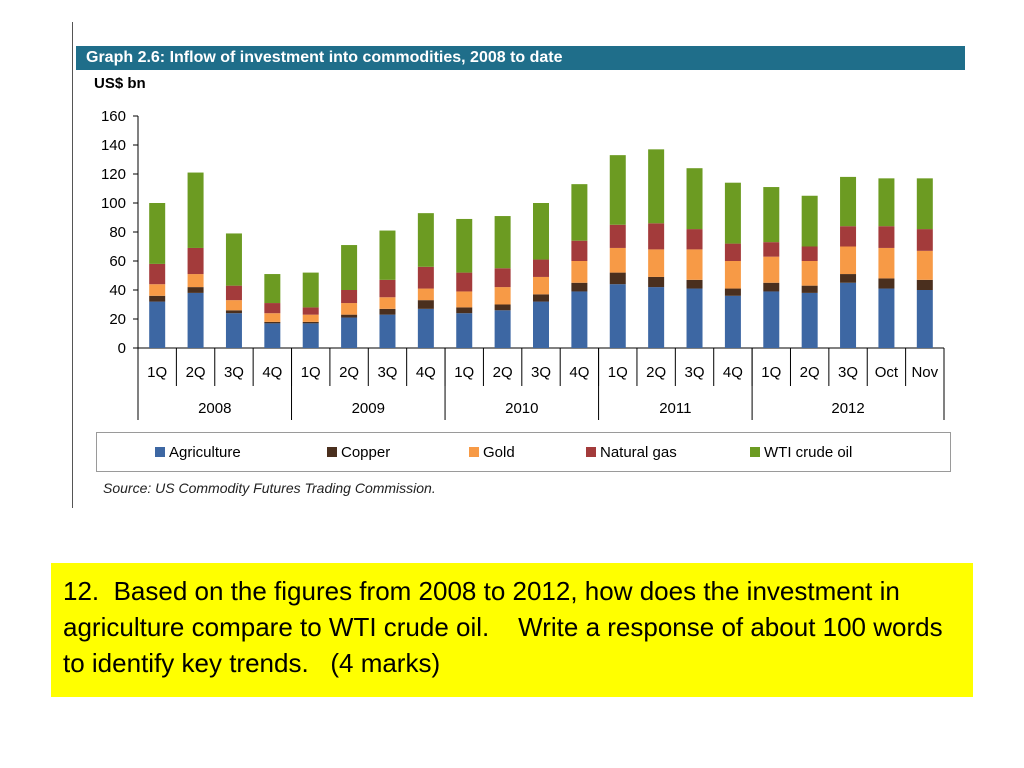  What do you see at coordinates (675, 408) in the screenshot?
I see `x-group-label: 2011` at bounding box center [675, 408].